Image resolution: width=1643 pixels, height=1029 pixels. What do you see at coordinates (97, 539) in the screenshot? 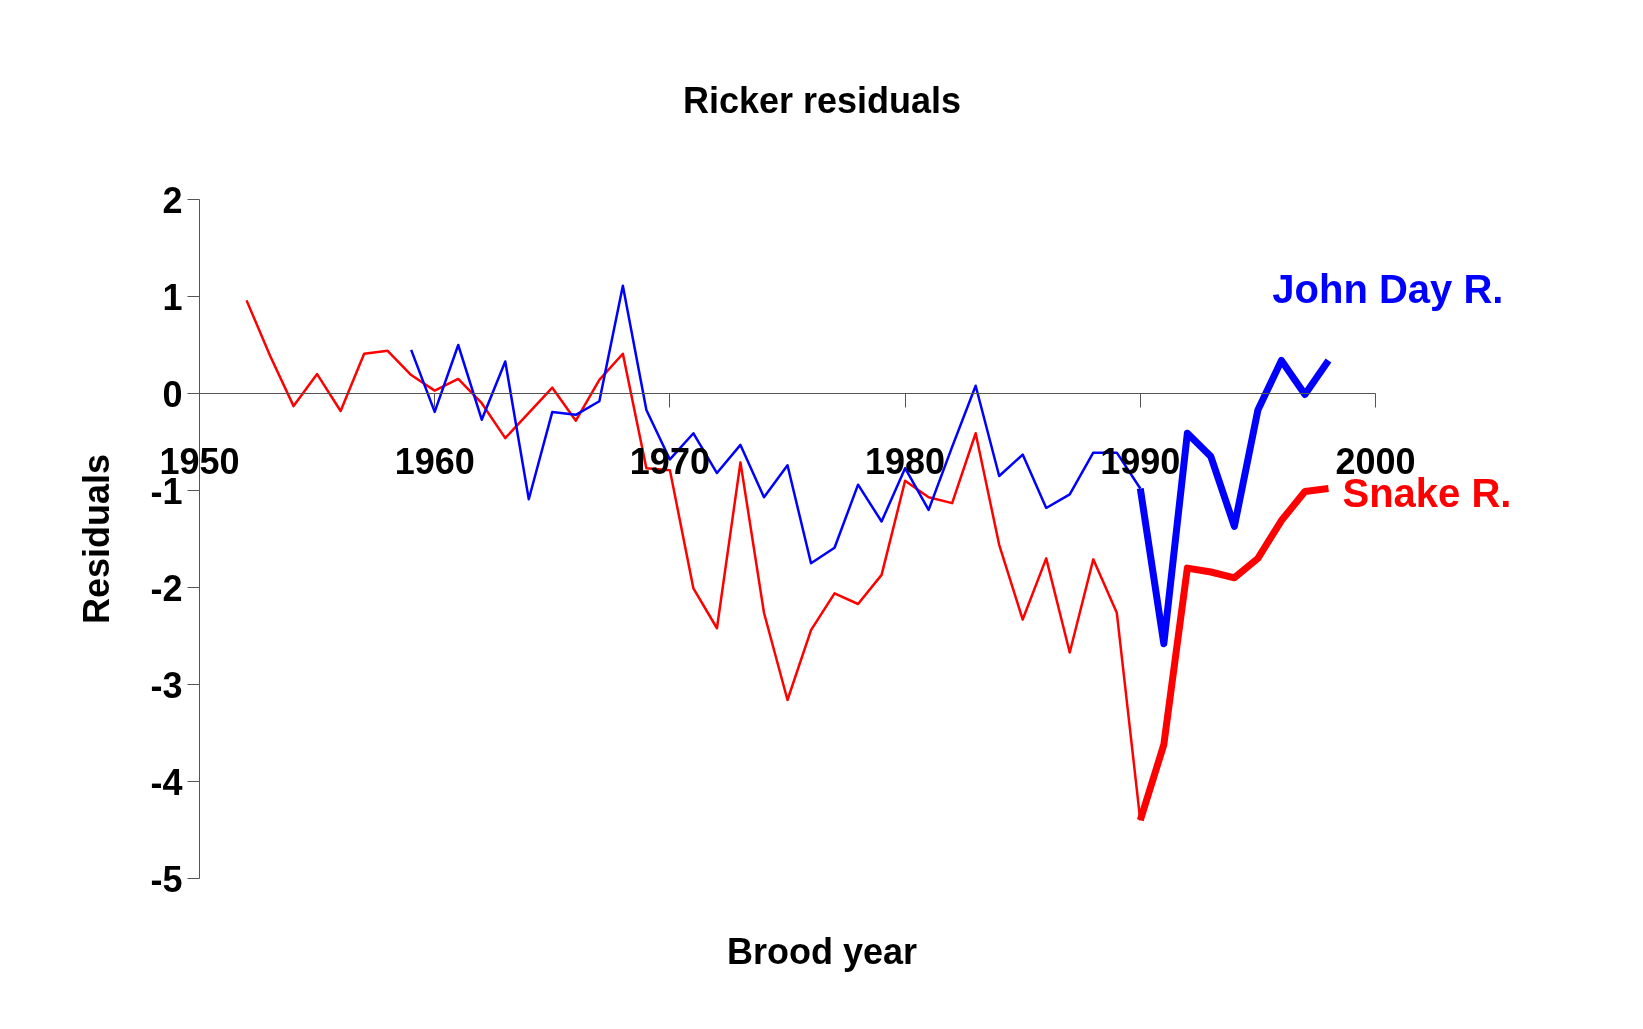
I see `y-axis-title: Residuals` at bounding box center [97, 539].